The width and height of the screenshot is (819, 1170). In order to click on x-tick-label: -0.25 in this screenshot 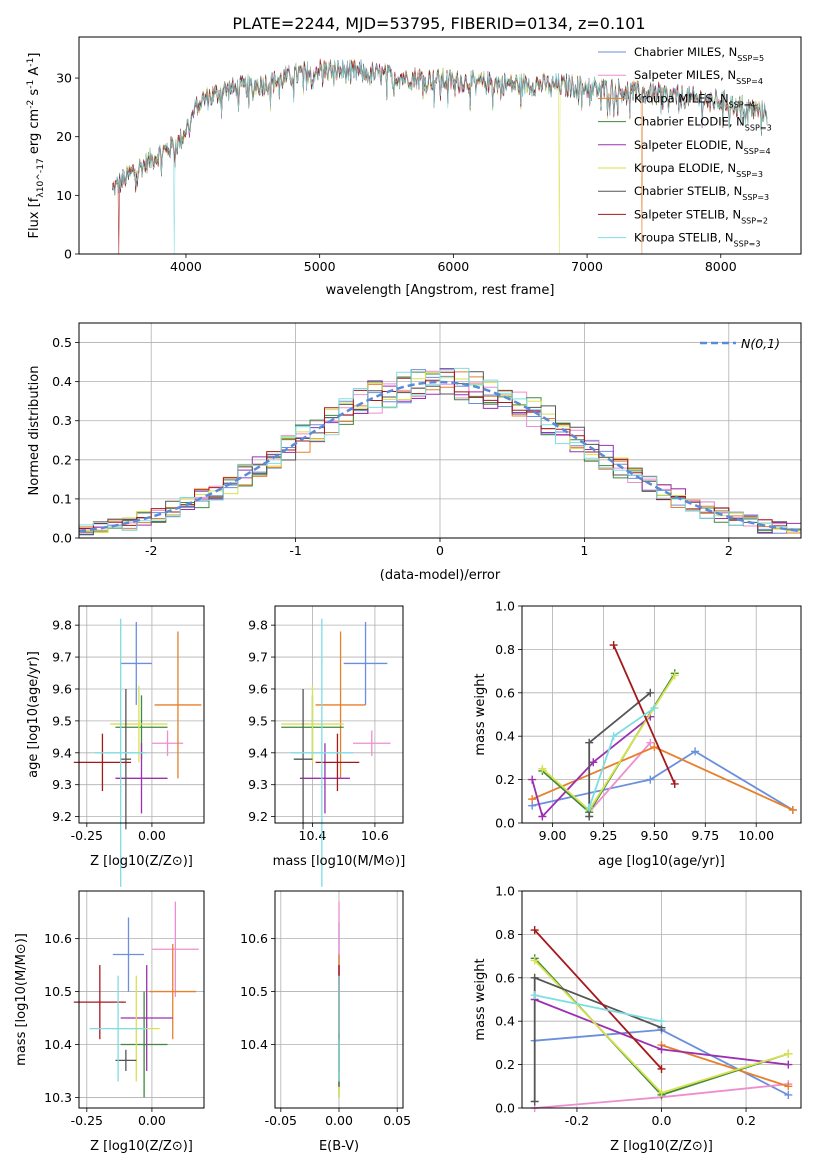, I will do `click(87, 1120)`.